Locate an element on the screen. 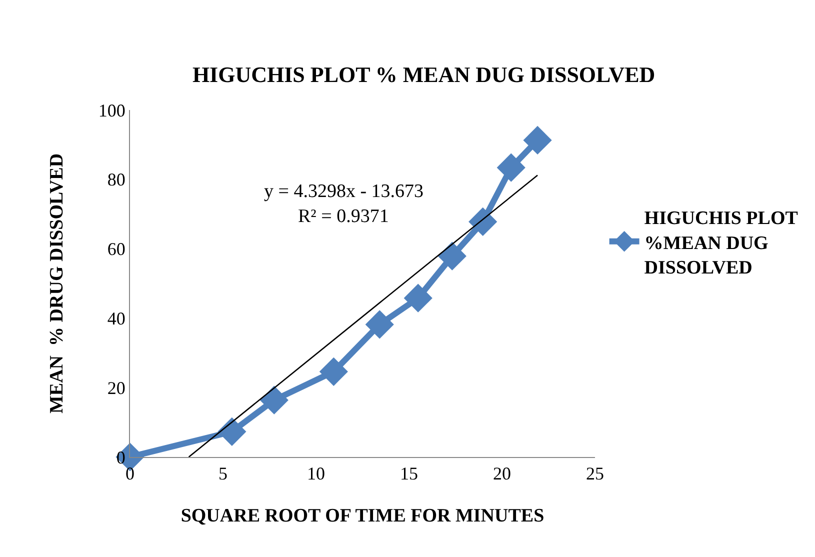  y-axis-title: MEAN % DRUG DISSOLVED is located at coordinates (57, 283).